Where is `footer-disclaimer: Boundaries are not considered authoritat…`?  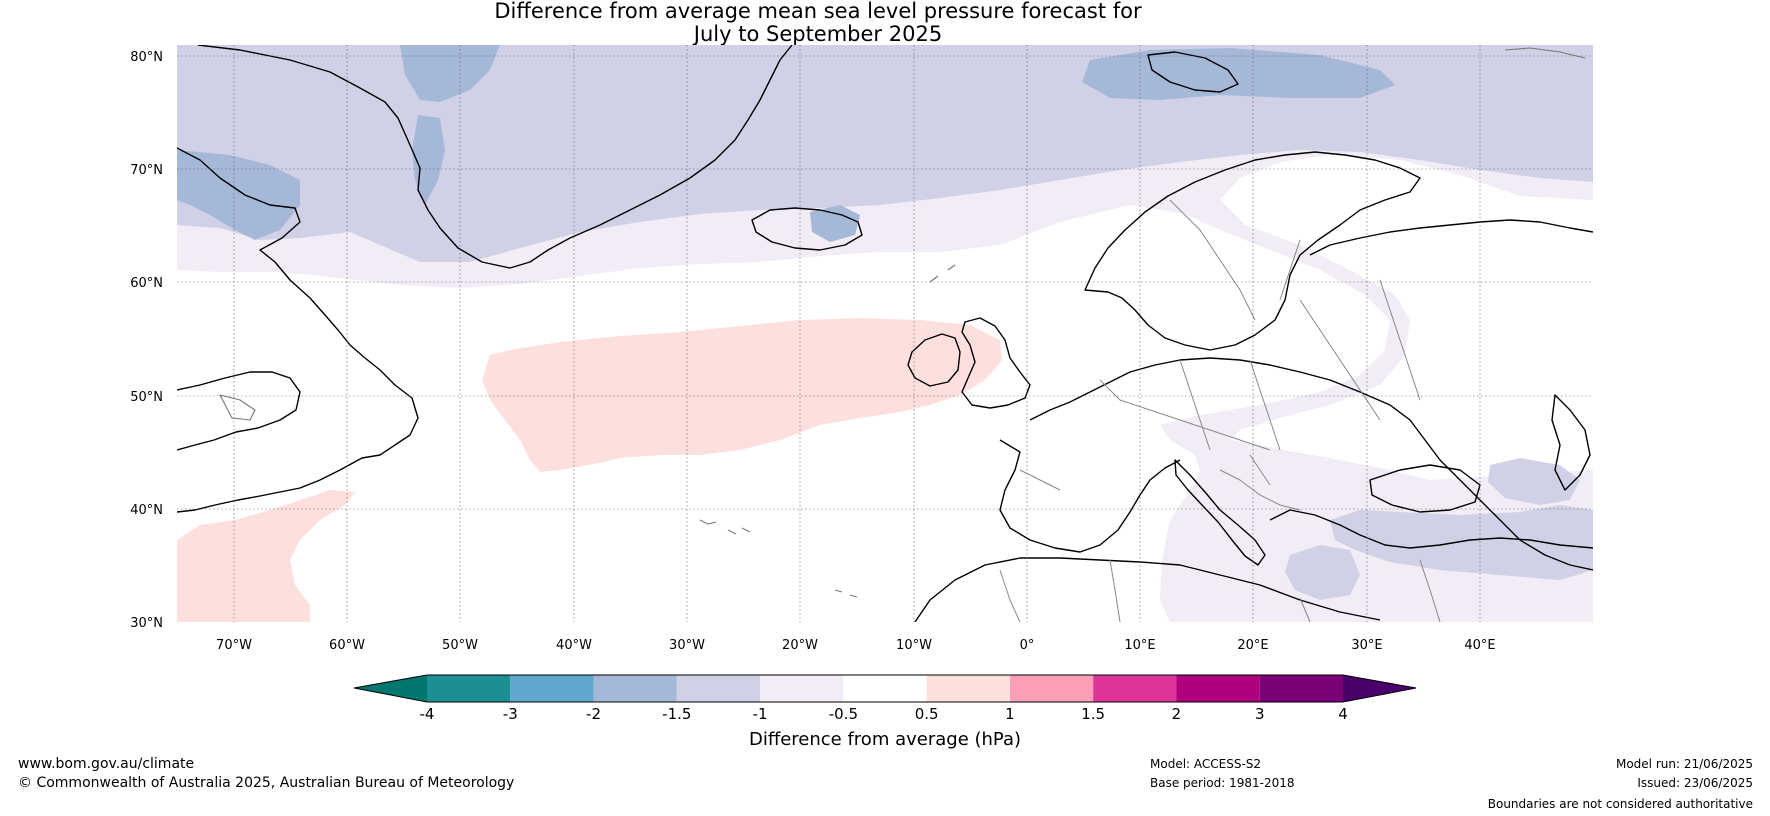 footer-disclaimer: Boundaries are not considered authoritat… is located at coordinates (1620, 804).